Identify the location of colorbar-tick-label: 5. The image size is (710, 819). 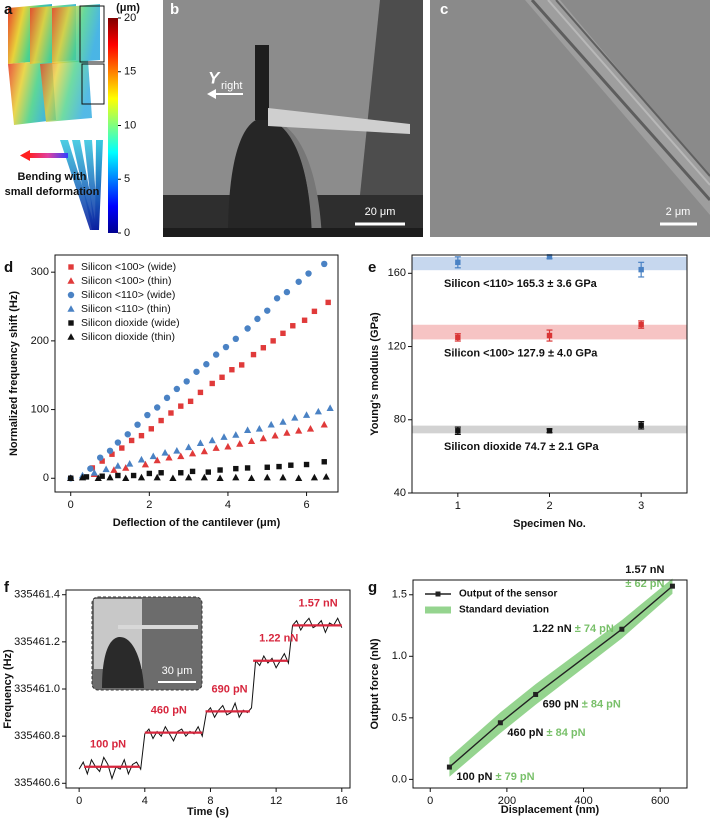
(127, 179).